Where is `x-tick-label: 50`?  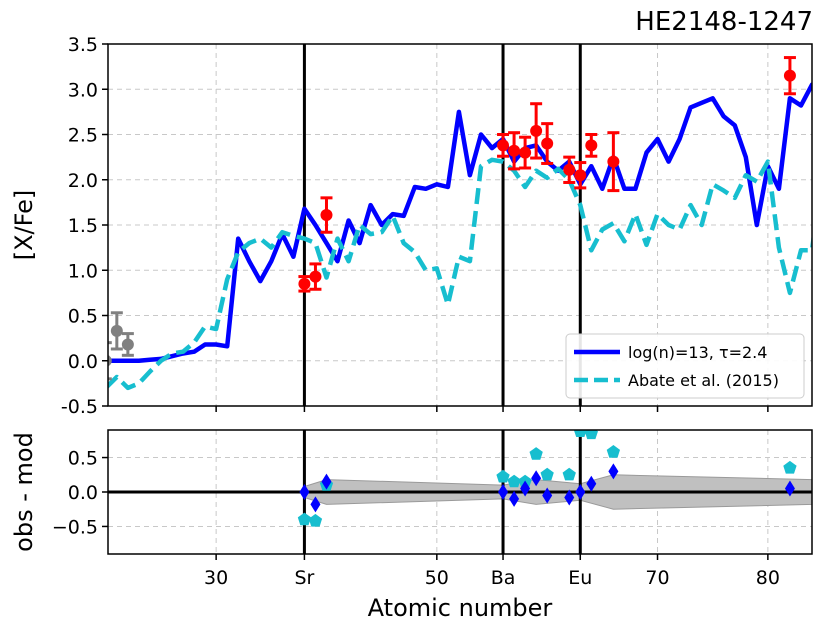
x-tick-label: 50 is located at coordinates (437, 578).